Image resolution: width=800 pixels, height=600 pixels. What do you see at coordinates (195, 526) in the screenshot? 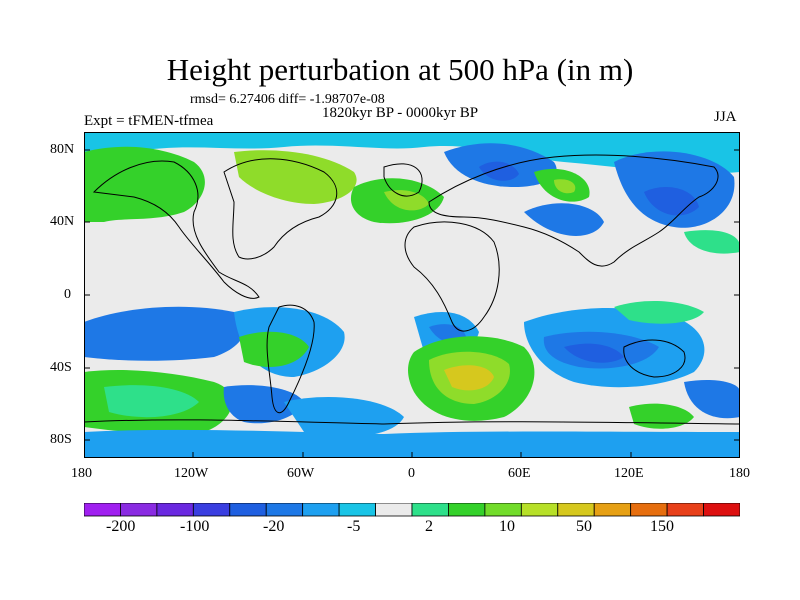
I see `colorbar-label: -100` at bounding box center [195, 526].